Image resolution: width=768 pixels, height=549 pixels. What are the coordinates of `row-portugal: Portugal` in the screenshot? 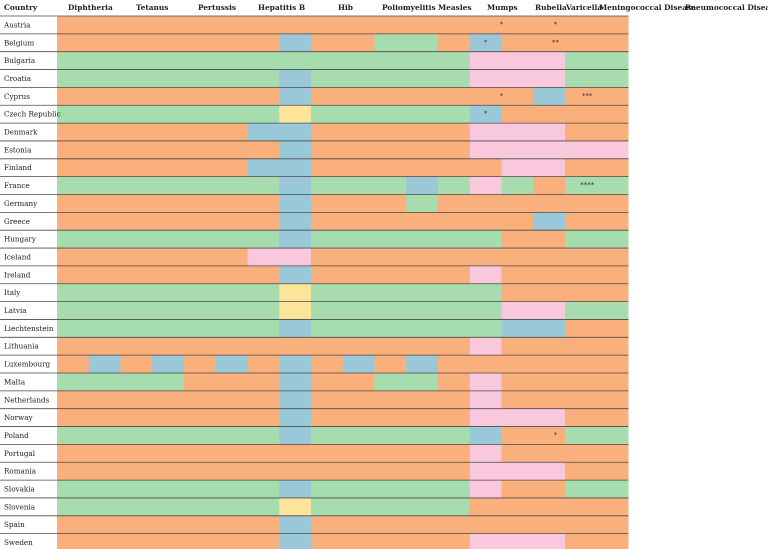 It's located at (316, 453).